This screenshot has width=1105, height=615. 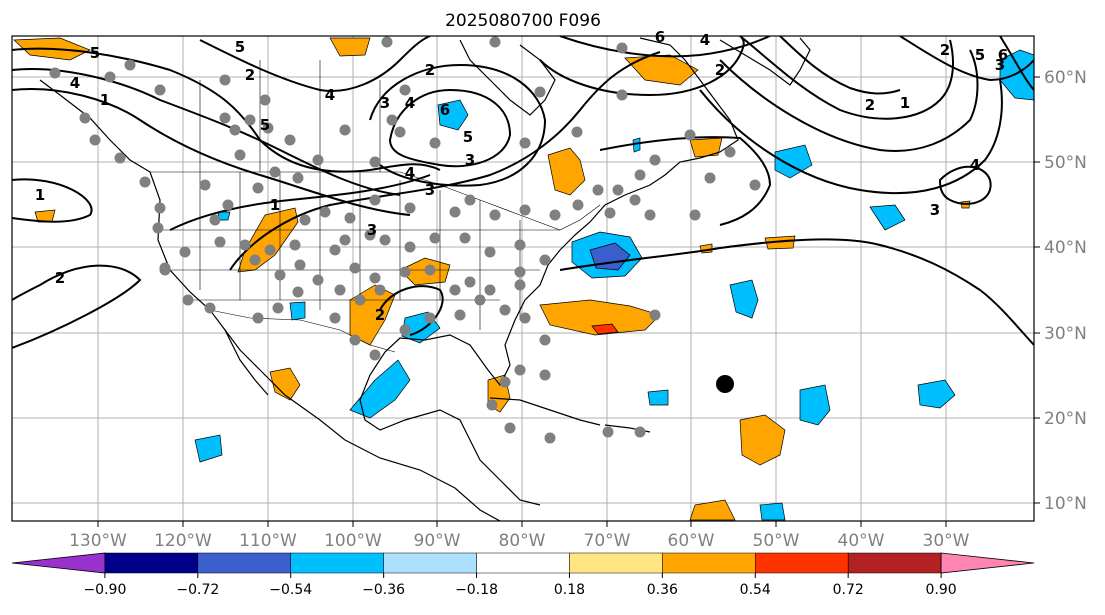 I want to click on coast-cuba, so click(x=545, y=411).